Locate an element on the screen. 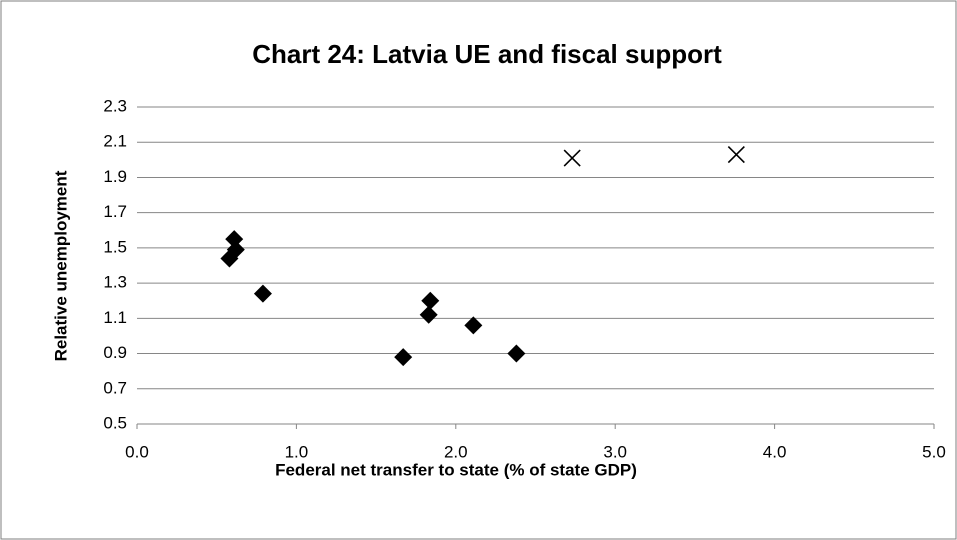  y-tick-label: 2.3 is located at coordinates (115, 105).